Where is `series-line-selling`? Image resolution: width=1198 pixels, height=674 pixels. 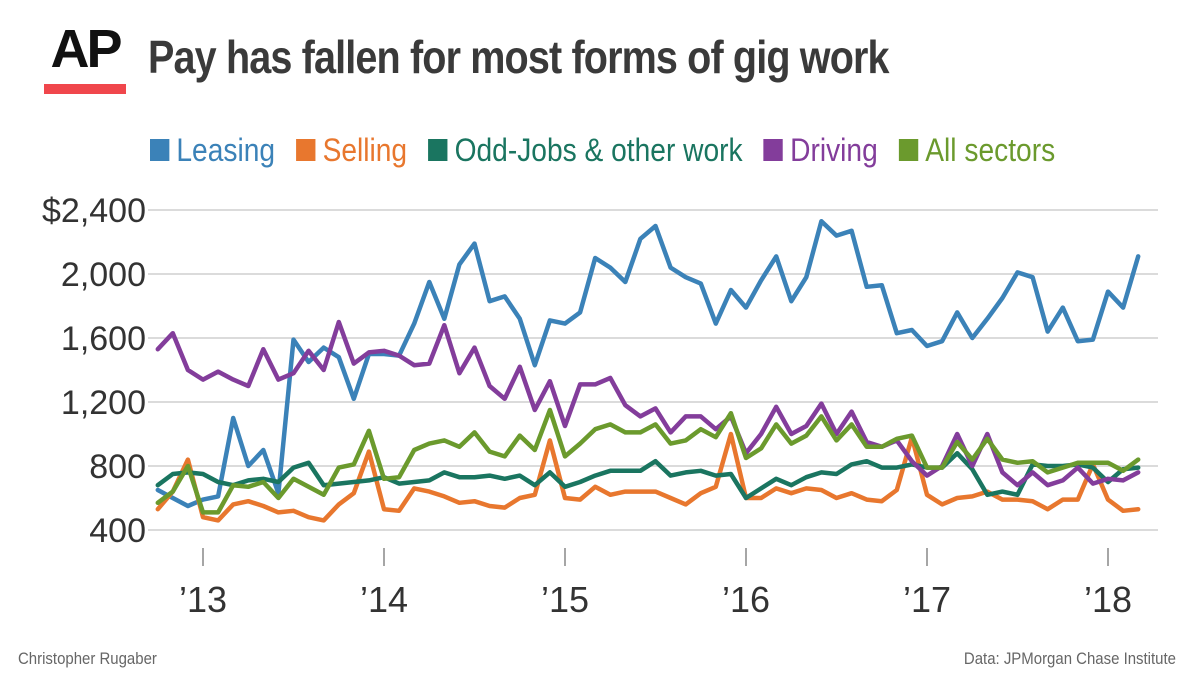 series-line-selling is located at coordinates (648, 477).